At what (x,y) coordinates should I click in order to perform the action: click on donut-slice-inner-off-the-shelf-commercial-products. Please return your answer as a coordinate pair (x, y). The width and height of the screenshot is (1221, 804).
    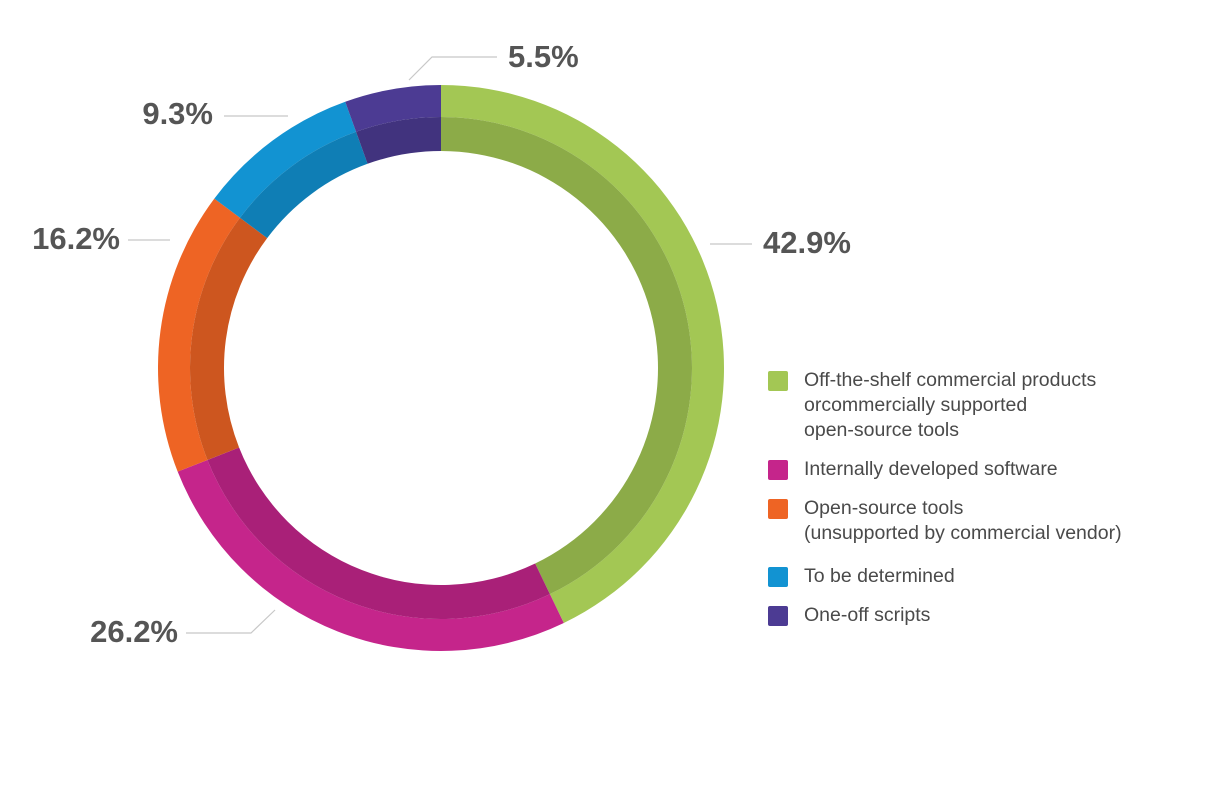
    Looking at the image, I should click on (566, 356).